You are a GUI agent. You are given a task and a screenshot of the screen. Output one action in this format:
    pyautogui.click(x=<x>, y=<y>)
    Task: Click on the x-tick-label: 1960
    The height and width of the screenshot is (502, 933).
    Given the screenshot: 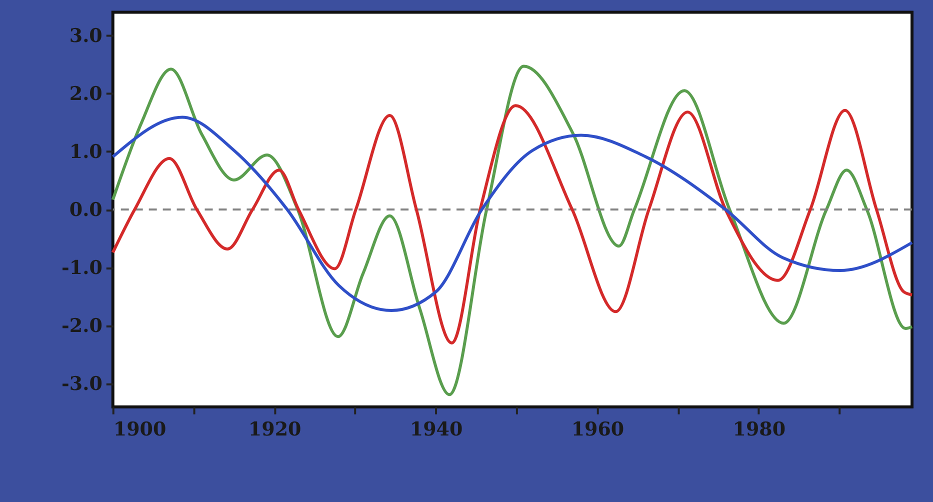 What is the action you would take?
    pyautogui.click(x=597, y=429)
    